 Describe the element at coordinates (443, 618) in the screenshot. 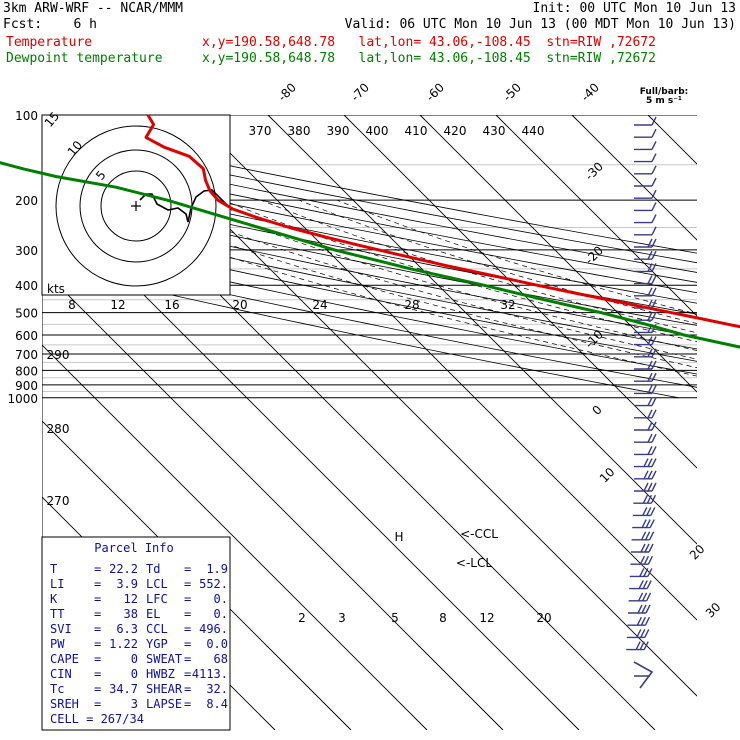

I see `mixing-ratio-tick-label: 8` at that location.